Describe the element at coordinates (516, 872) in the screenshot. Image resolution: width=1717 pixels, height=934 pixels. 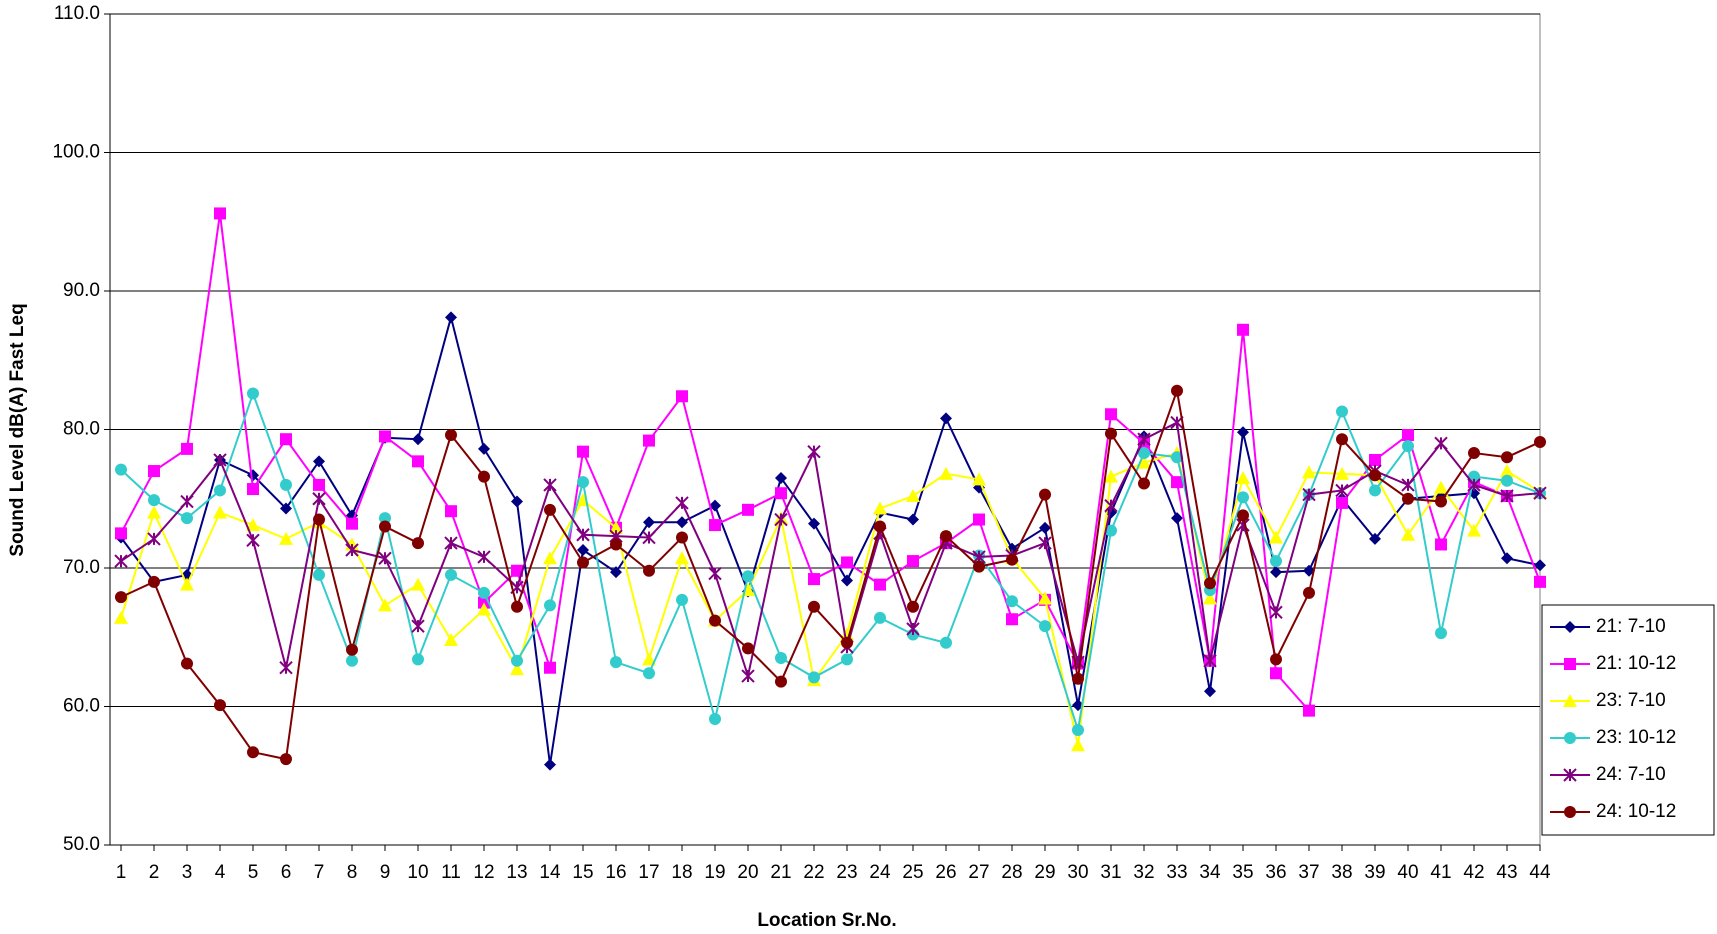
I see `x-tick-label: 13` at that location.